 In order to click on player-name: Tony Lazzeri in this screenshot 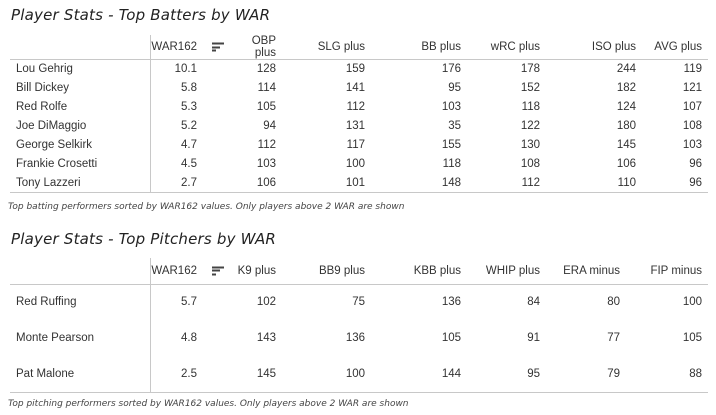, I will do `click(80, 183)`.